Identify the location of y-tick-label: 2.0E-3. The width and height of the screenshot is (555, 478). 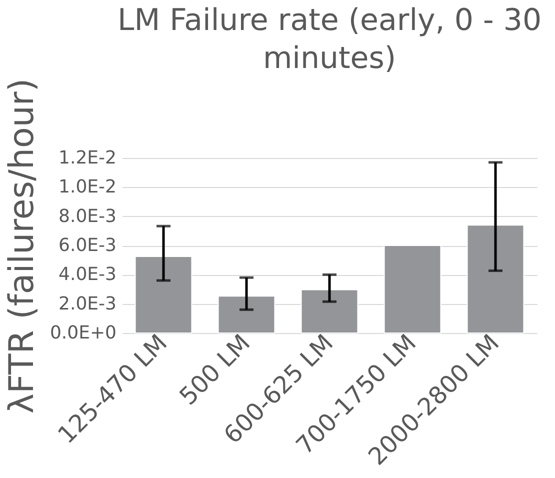
(87, 303).